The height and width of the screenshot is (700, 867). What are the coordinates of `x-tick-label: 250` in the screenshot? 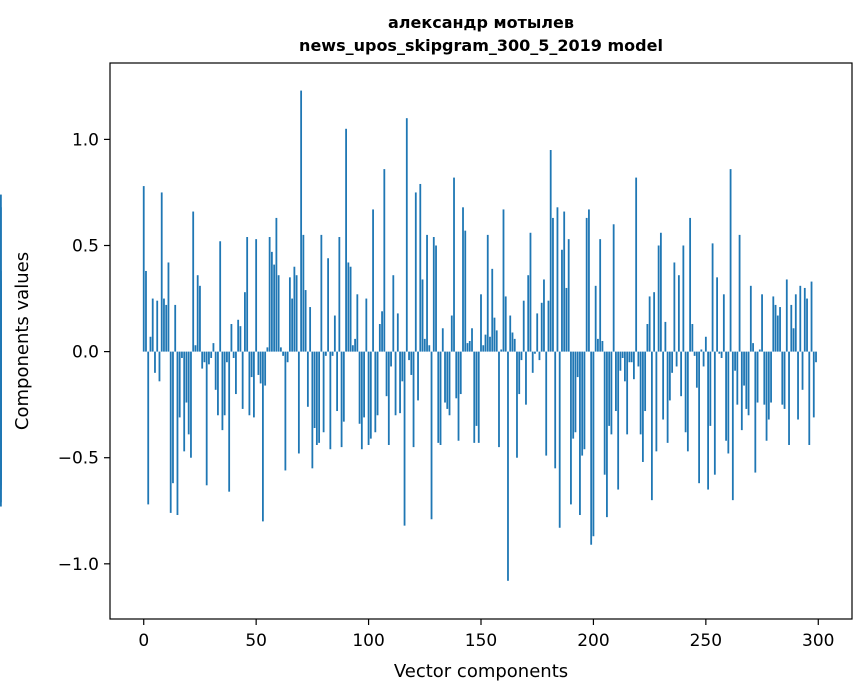 It's located at (706, 641).